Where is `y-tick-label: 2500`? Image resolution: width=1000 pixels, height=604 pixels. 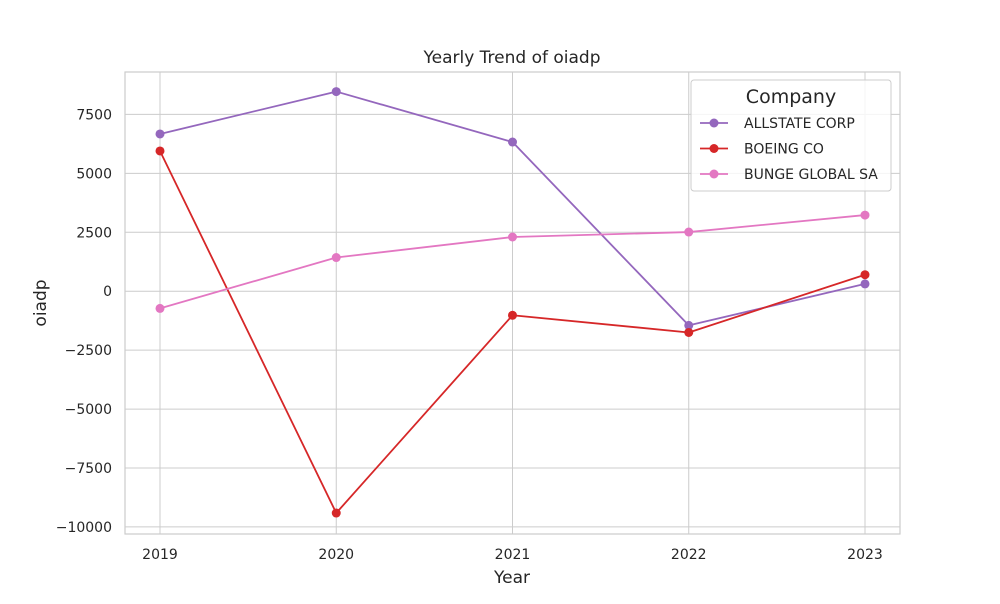
y-tick-label: 2500 is located at coordinates (94, 233).